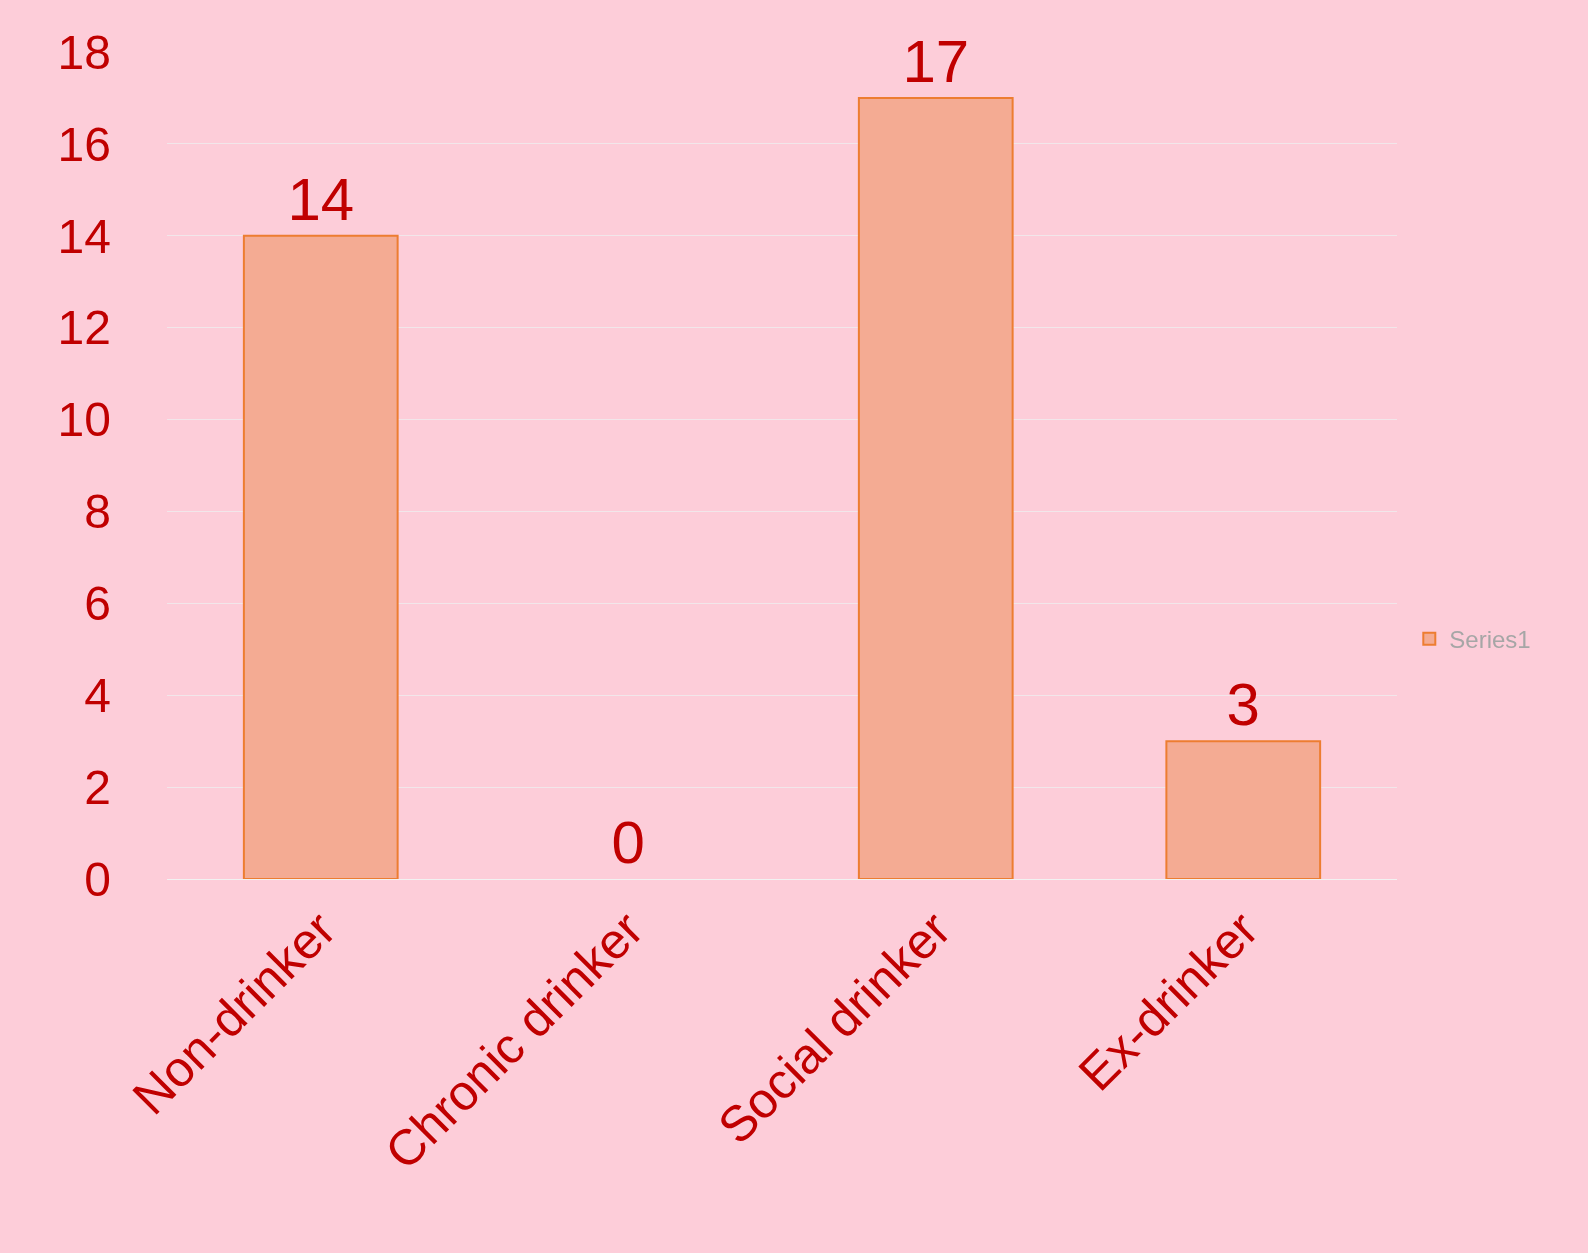 The image size is (1588, 1253). What do you see at coordinates (936, 61) in the screenshot?
I see `data-label: 17` at bounding box center [936, 61].